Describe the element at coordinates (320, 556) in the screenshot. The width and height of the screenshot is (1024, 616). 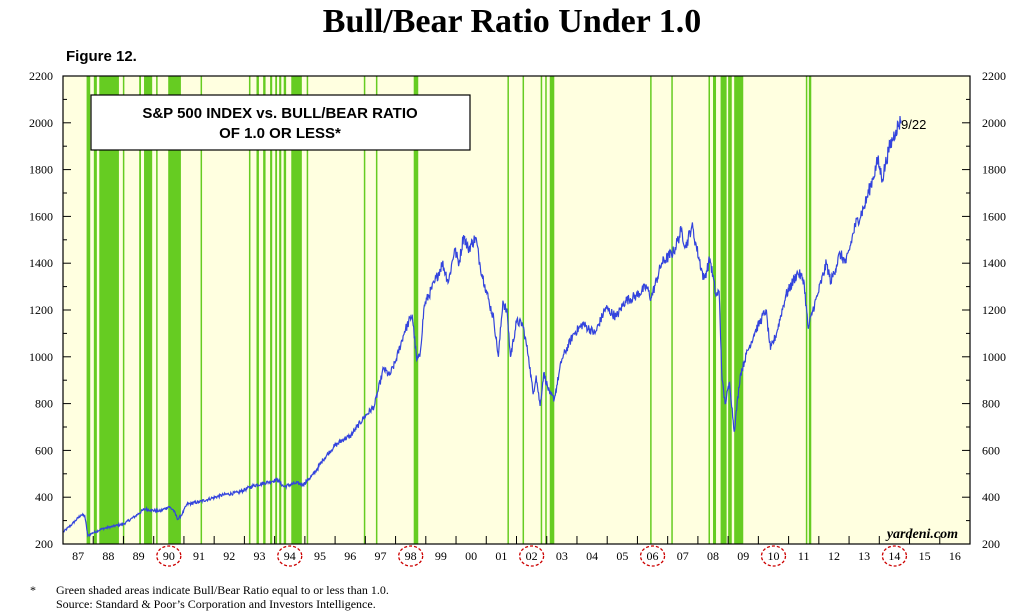
I see `x-tick-label: 95` at that location.